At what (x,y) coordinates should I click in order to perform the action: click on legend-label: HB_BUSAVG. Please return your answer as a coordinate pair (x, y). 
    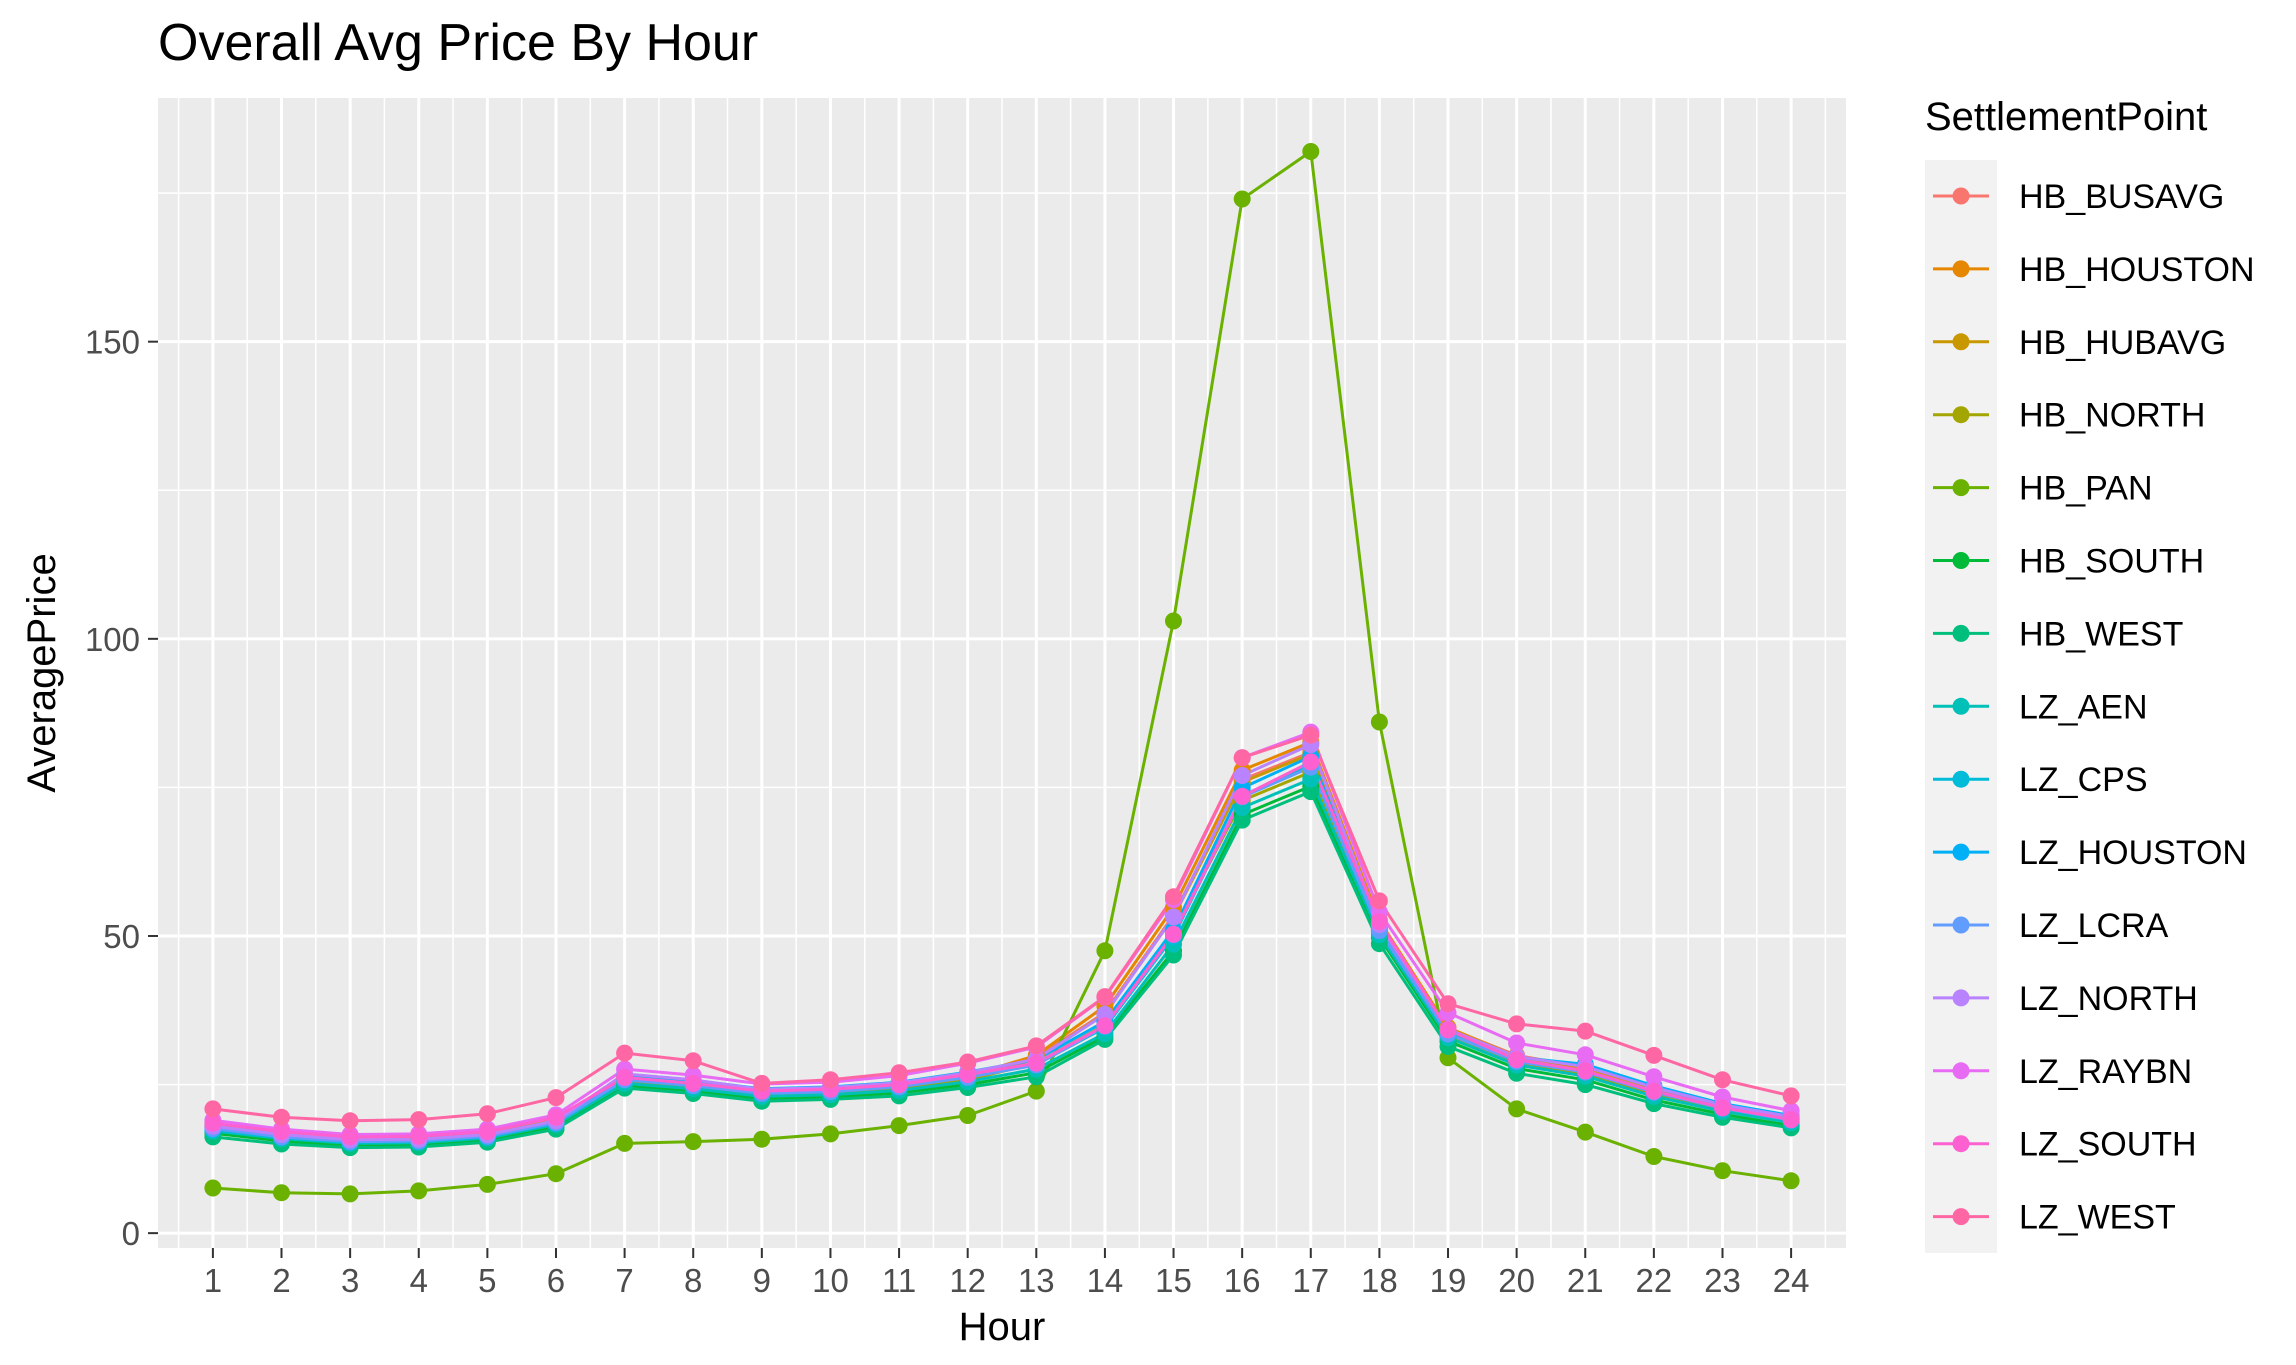
    Looking at the image, I should click on (2121, 197).